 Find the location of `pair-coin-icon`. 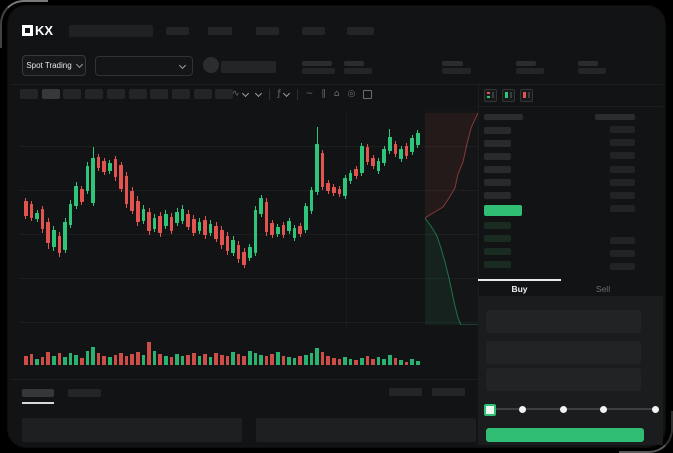

pair-coin-icon is located at coordinates (211, 65).